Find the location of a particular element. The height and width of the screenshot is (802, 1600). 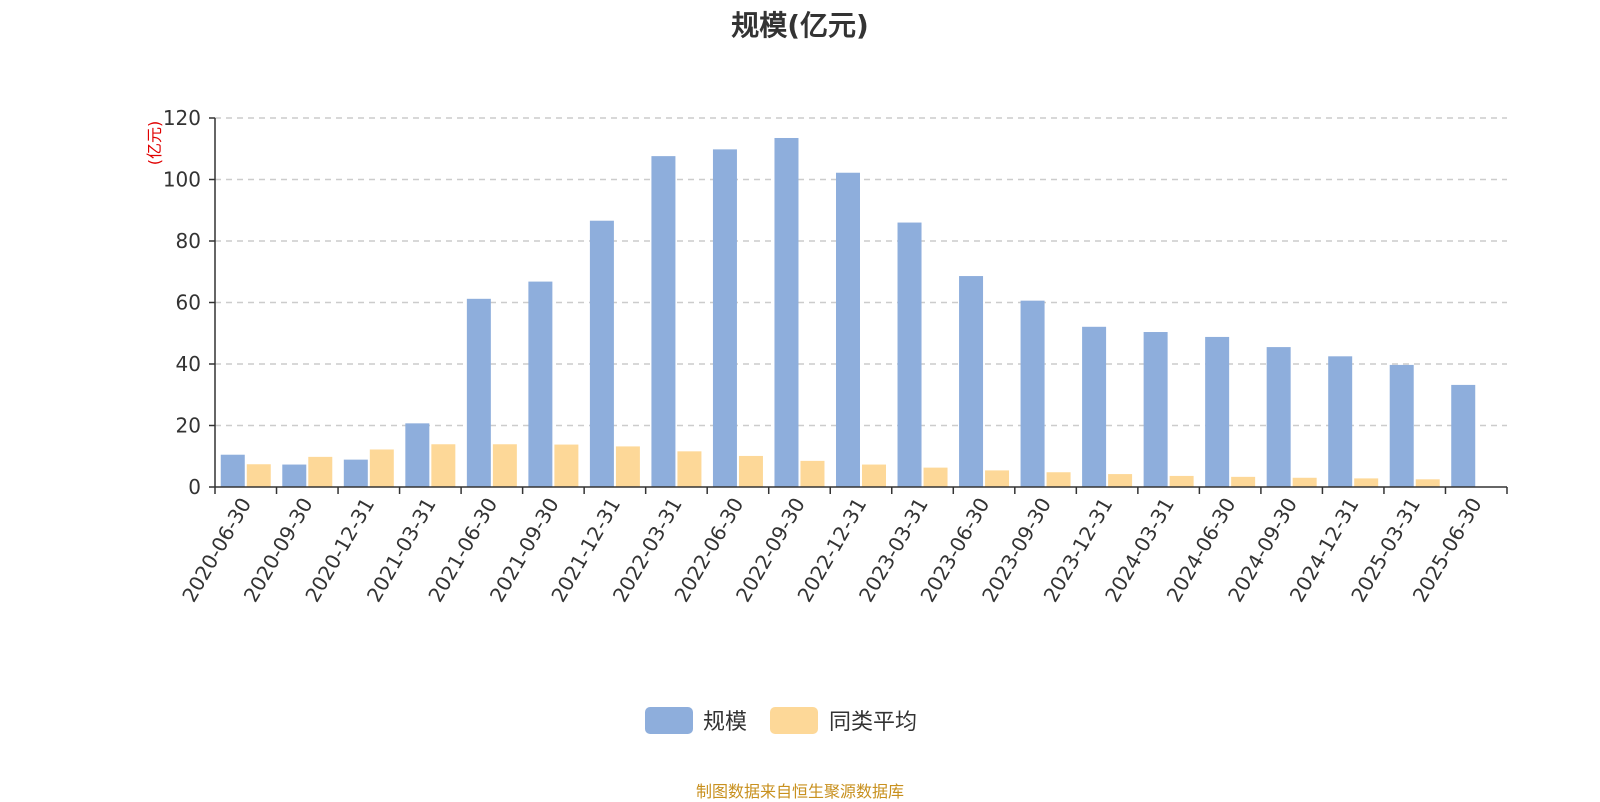

y-tick-label: 40 is located at coordinates (188, 364).